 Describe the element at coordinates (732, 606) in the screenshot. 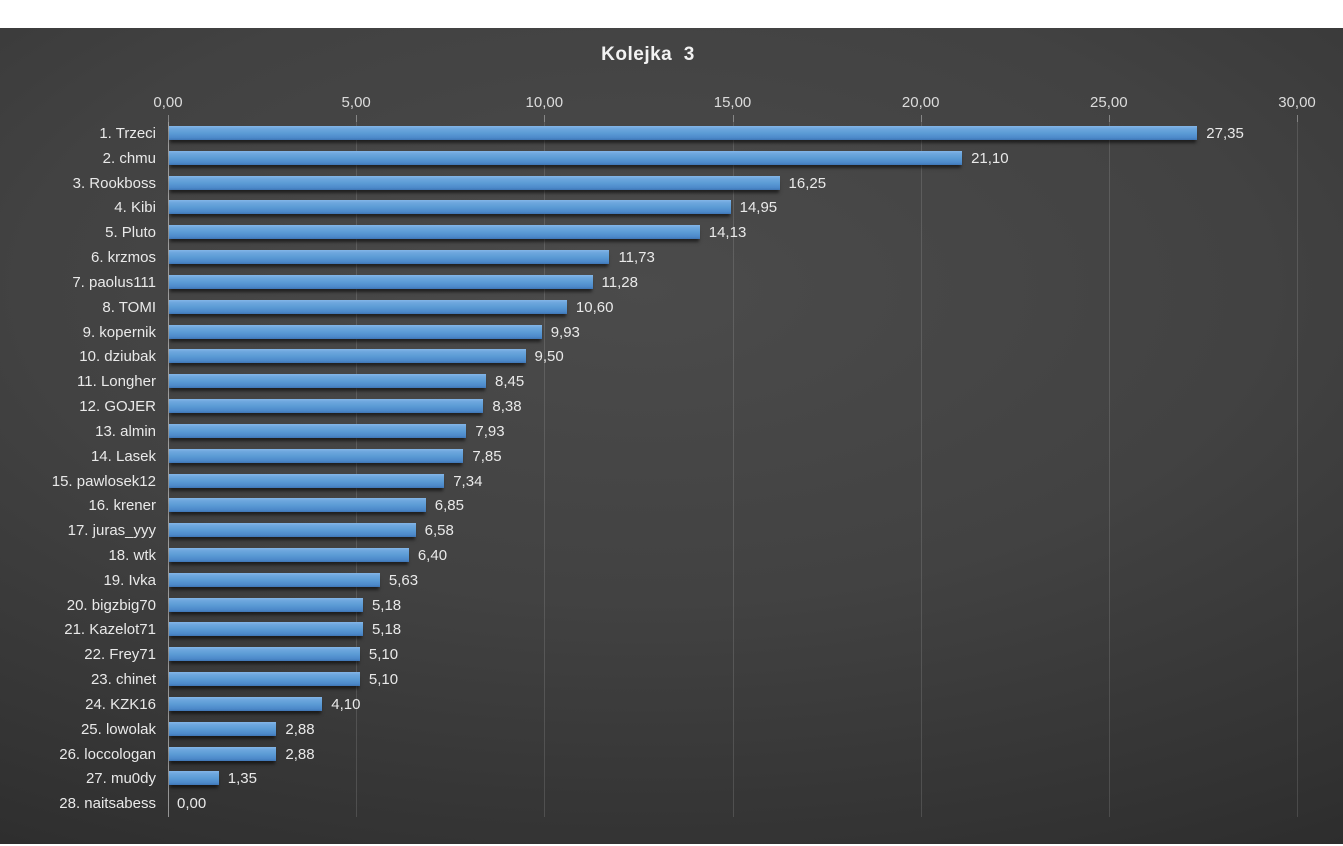

I see `bar-row: 5,18` at that location.